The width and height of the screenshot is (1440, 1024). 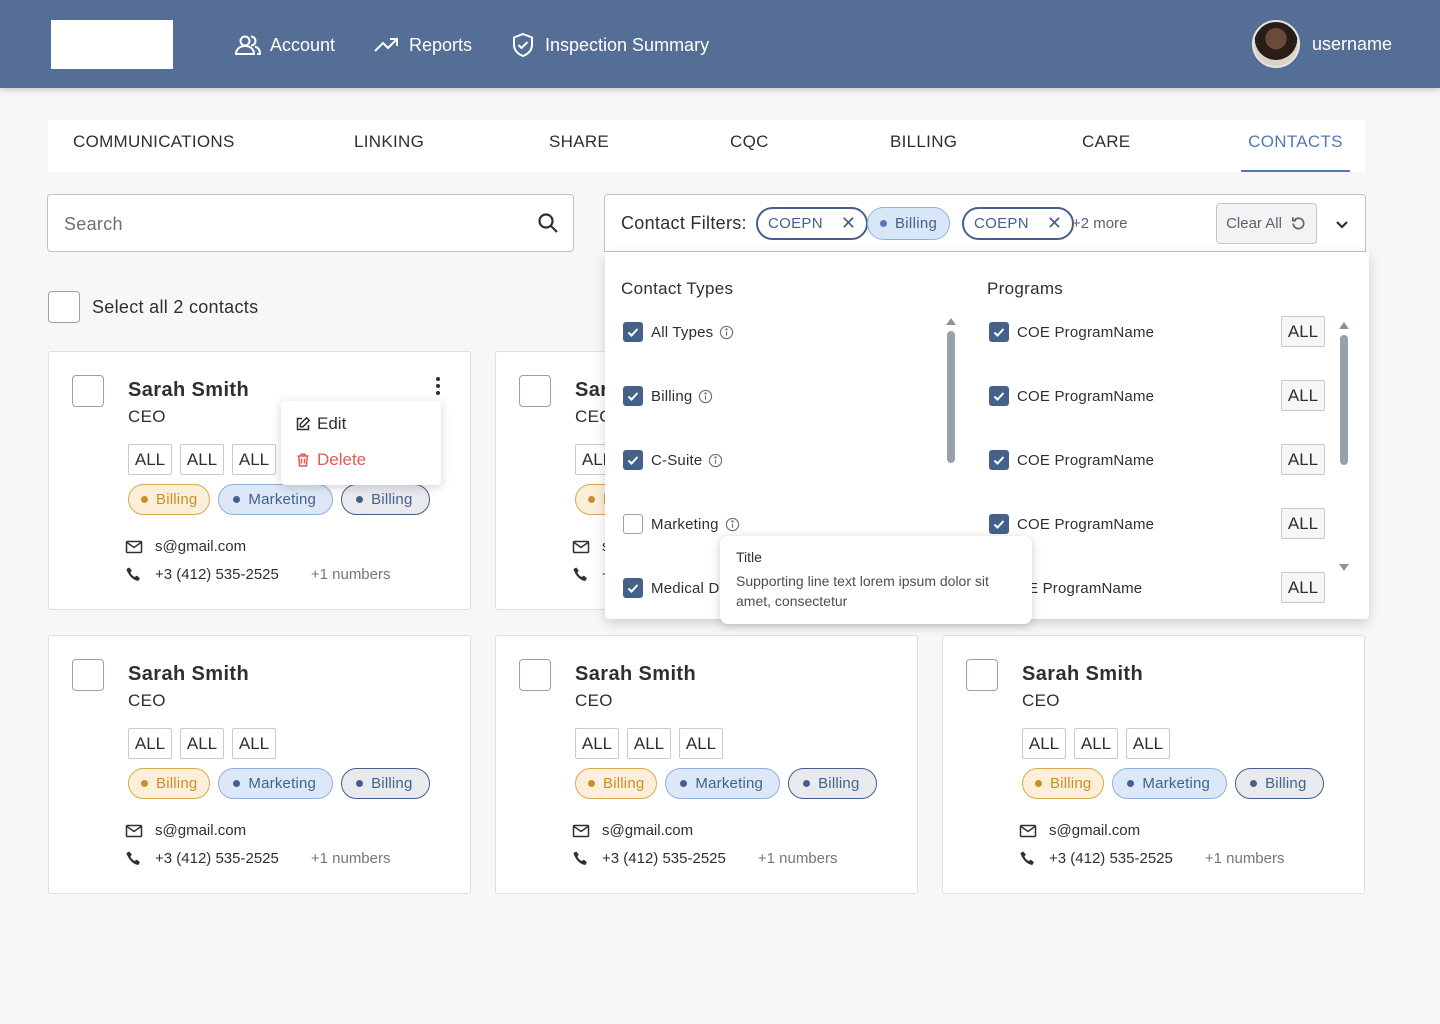 I want to click on filter-chip-coepn: COEPN ✕, so click(x=812, y=223).